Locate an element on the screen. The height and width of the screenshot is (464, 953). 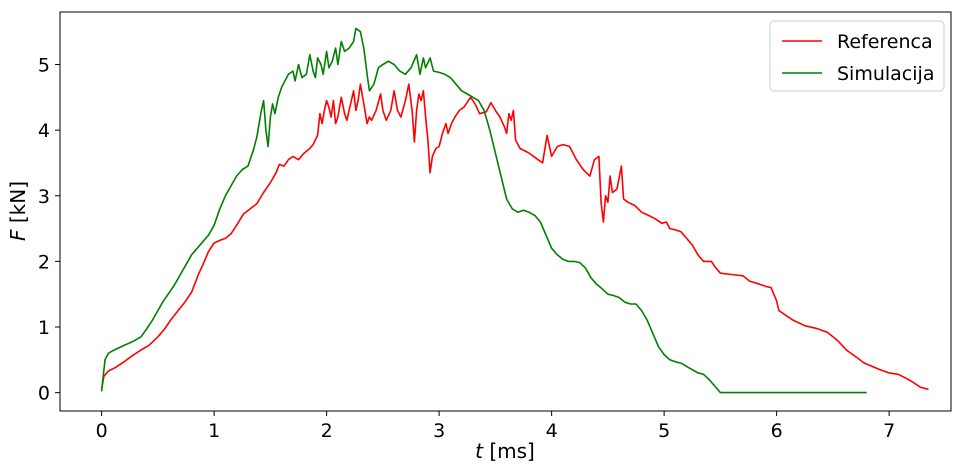
x-tick-label: 6 is located at coordinates (777, 431).